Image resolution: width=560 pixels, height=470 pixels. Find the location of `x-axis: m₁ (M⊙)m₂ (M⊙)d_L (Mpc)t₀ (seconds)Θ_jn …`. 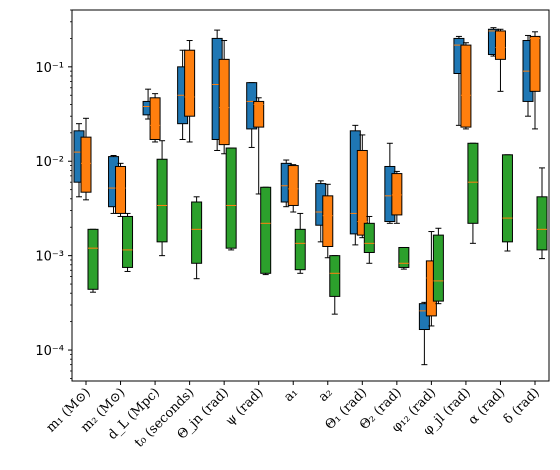

x-axis: m₁ (M⊙)m₂ (M⊙)d_L (Mpc)t₀ (seconds)Θ_jn … is located at coordinates (293, 416).